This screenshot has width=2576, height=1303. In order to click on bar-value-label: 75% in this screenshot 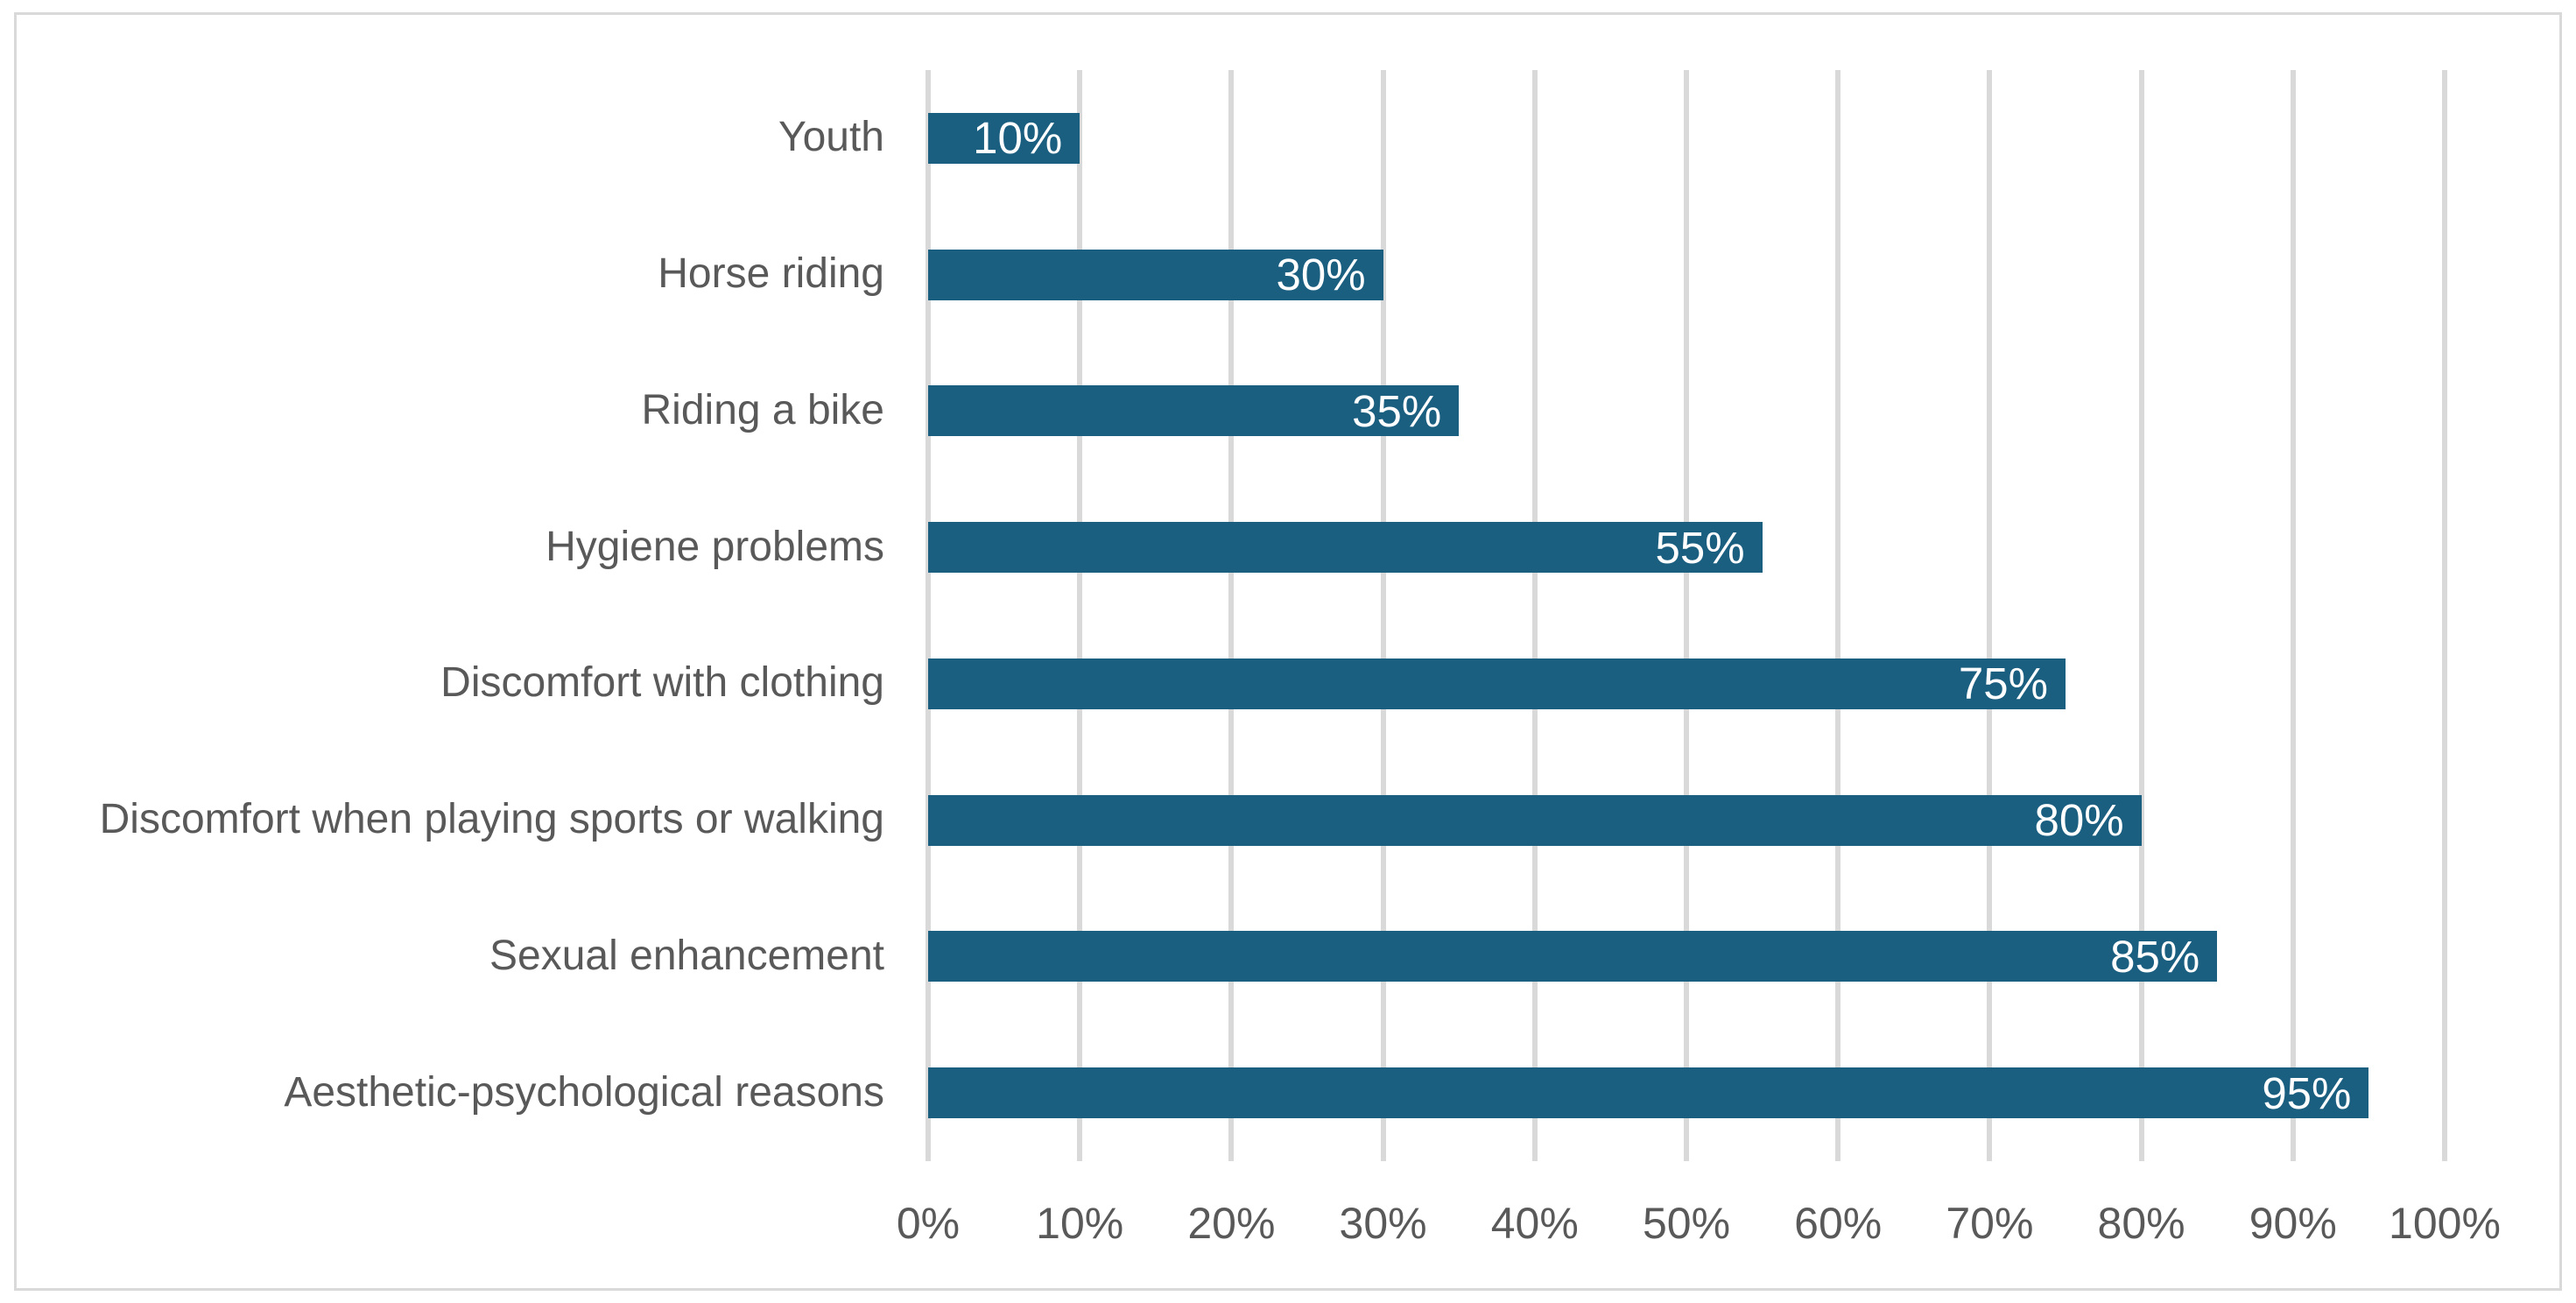, I will do `click(2003, 684)`.